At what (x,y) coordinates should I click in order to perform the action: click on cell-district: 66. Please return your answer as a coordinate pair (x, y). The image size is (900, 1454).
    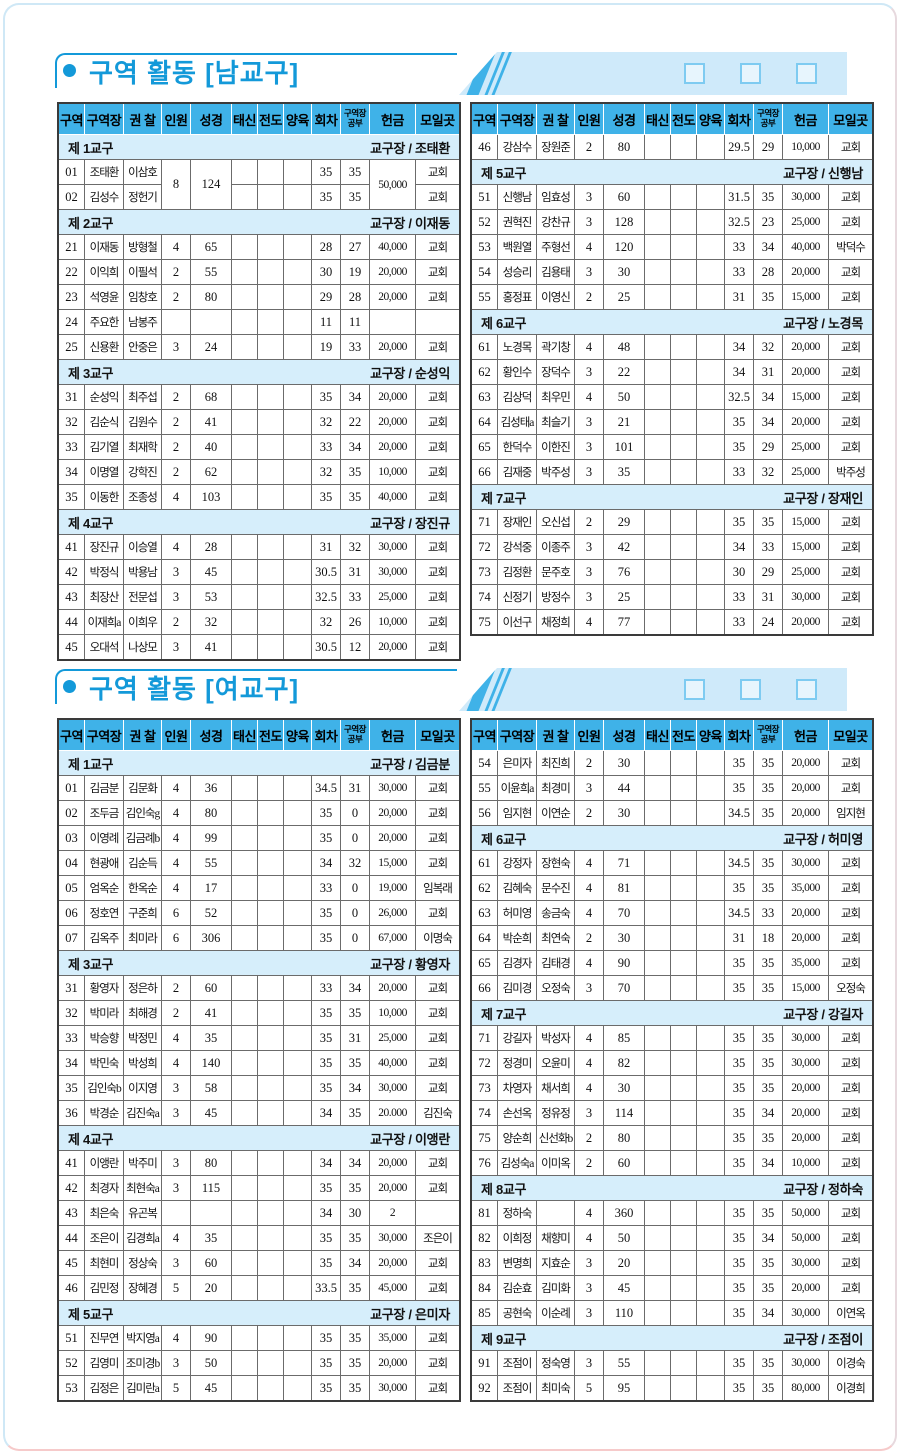
    Looking at the image, I should click on (484, 988).